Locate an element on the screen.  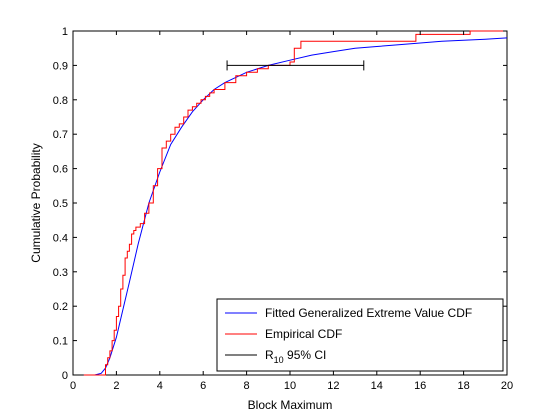
x-tick-label: 2 is located at coordinates (116, 386).